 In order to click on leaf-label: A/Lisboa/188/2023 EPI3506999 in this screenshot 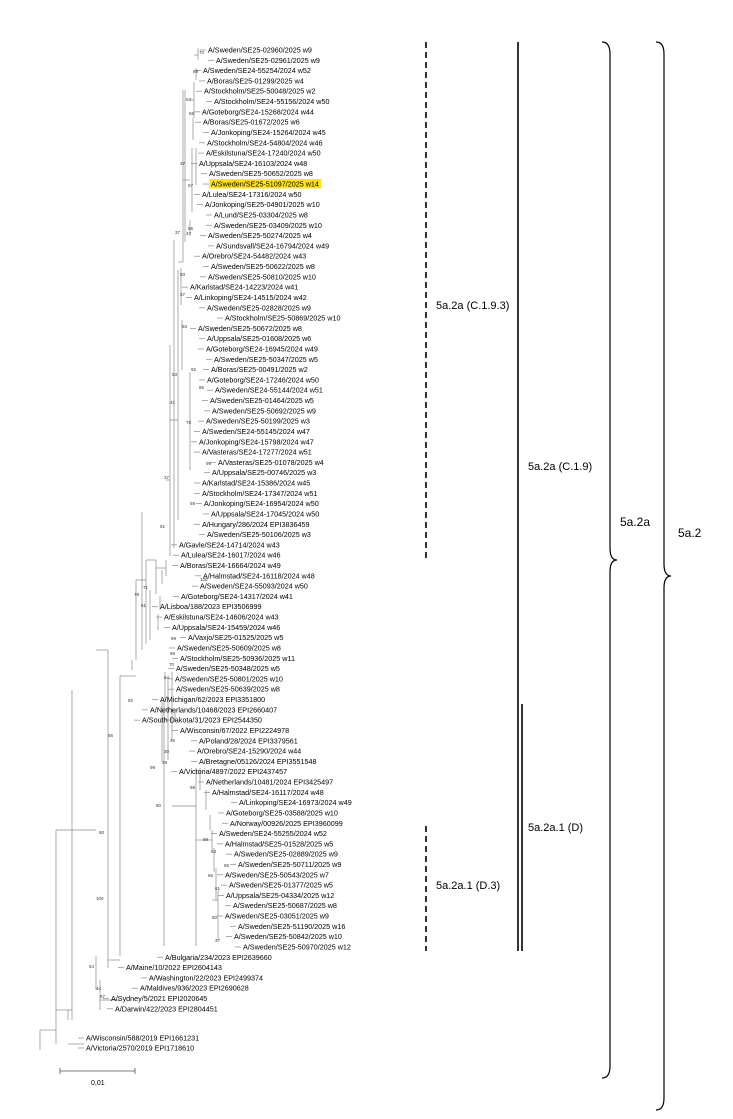, I will do `click(211, 606)`.